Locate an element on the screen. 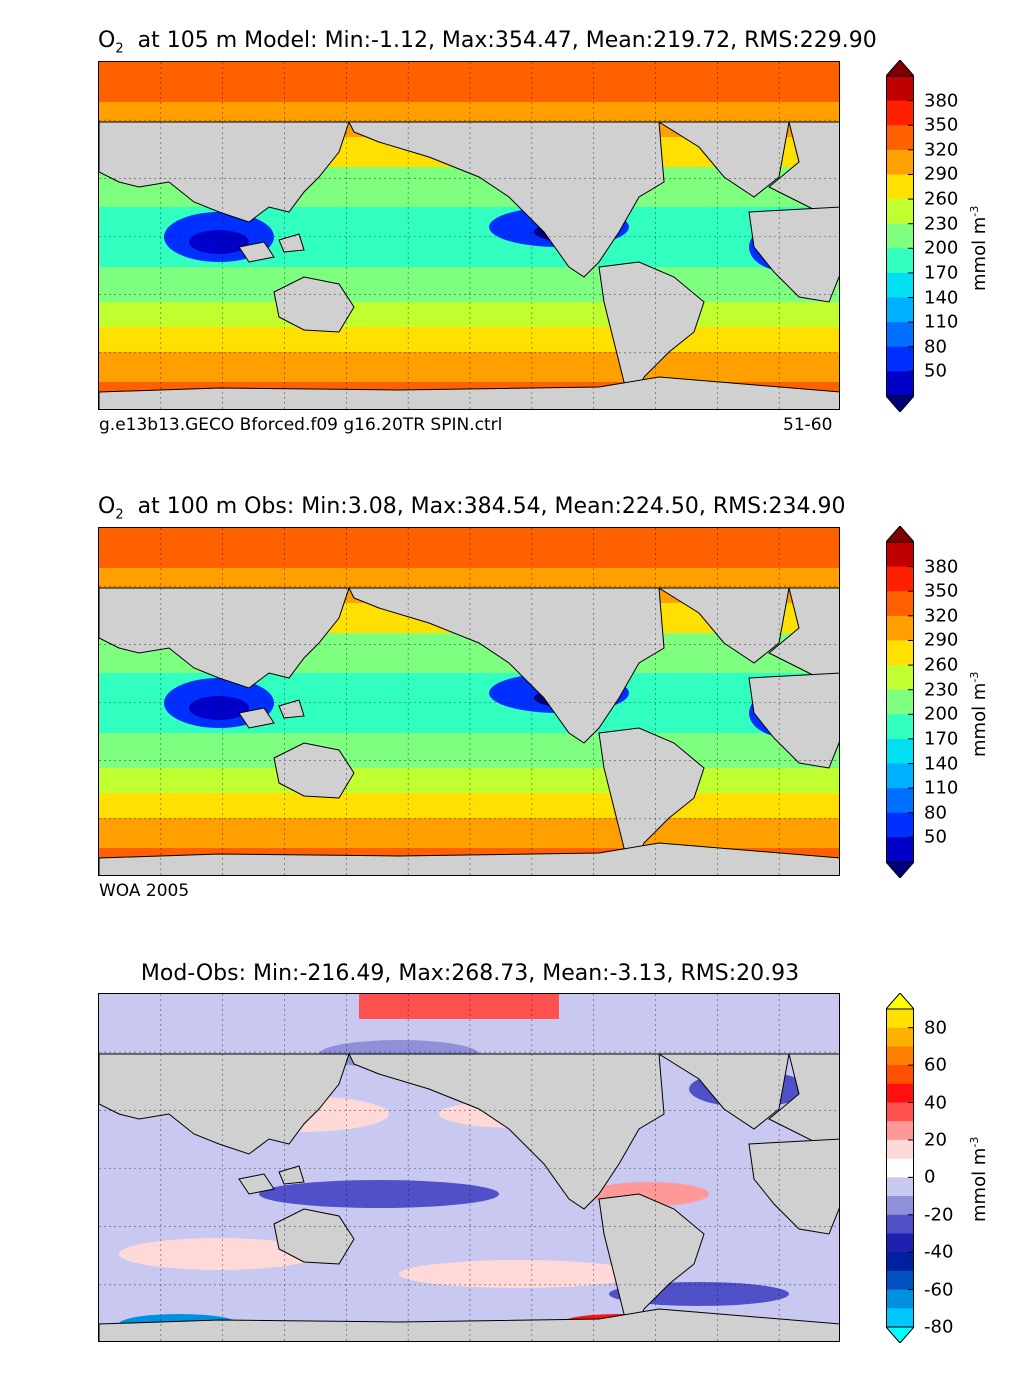 This screenshot has width=1025, height=1374. obs-colorbar-unit: mmol m-3 is located at coordinates (979, 714).